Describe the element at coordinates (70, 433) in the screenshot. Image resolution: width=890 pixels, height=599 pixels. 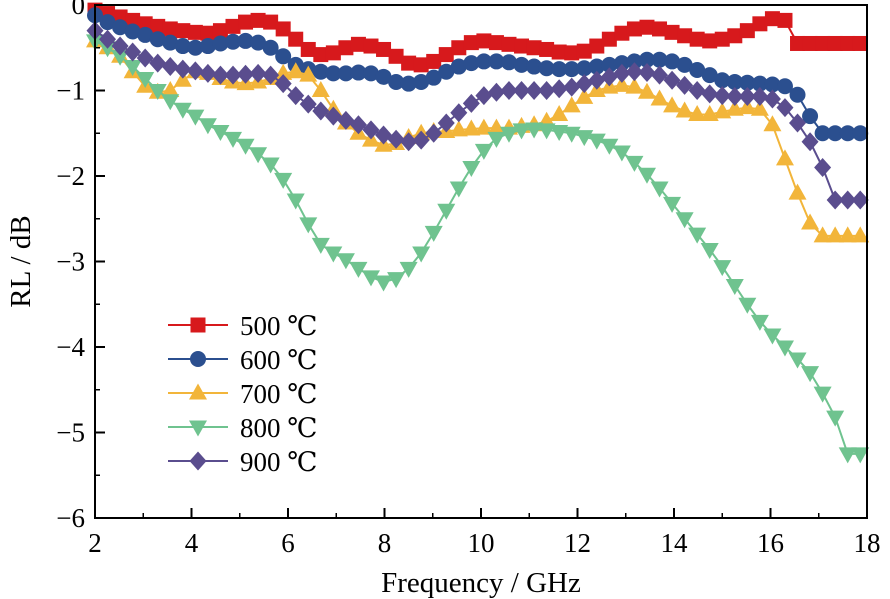
I see `y-tick-label: −5` at that location.